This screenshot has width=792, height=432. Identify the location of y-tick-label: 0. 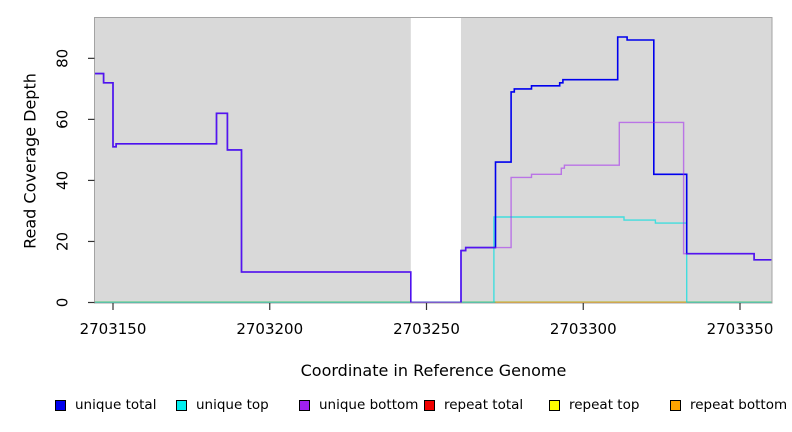
(63, 303).